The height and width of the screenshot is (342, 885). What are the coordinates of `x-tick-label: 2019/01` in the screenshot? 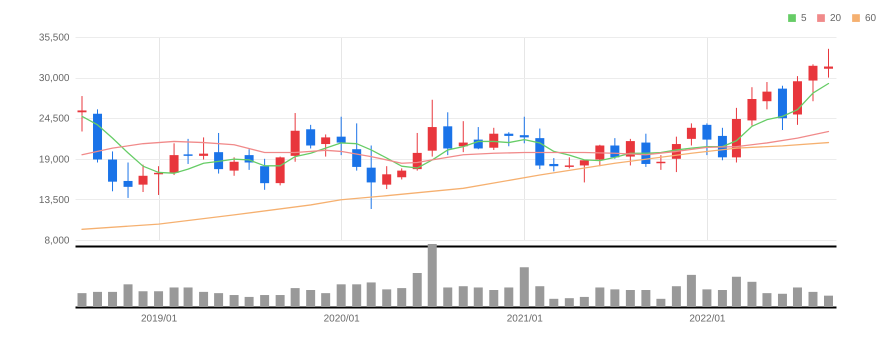 It's located at (159, 319).